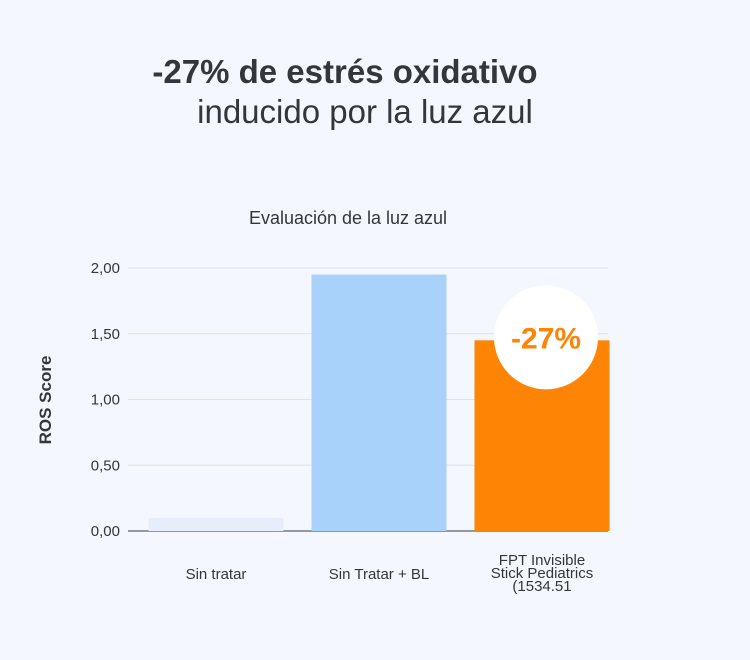 Image resolution: width=750 pixels, height=660 pixels. Describe the element at coordinates (216, 574) in the screenshot. I see `x-tick-label: Sin tratar` at that location.